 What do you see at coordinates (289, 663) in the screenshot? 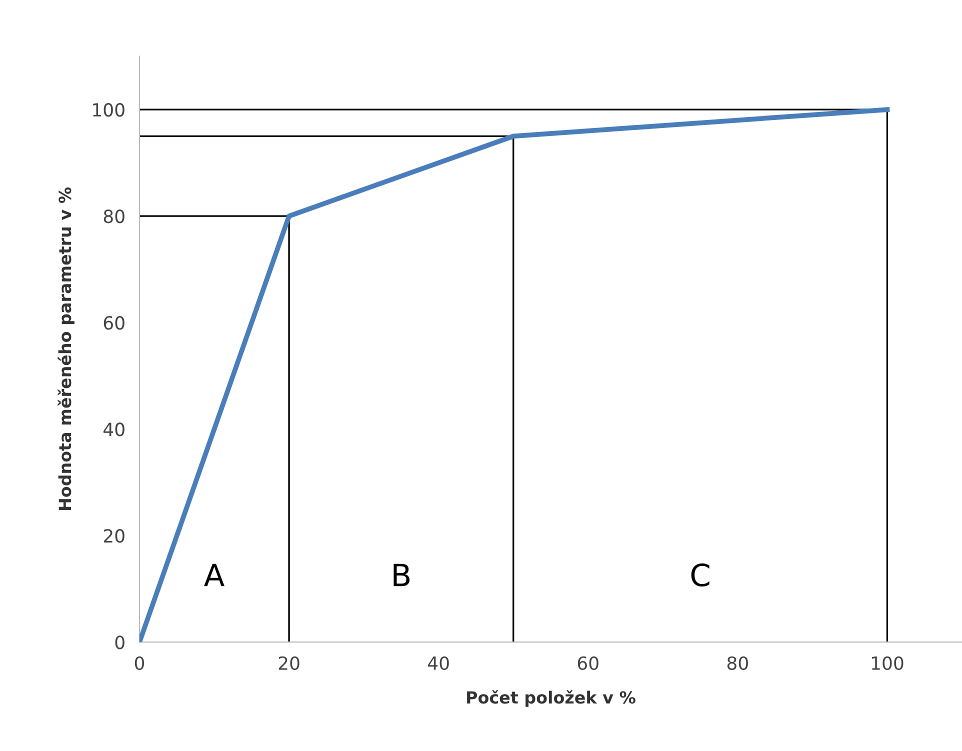
I see `x-tick-label: 20` at bounding box center [289, 663].